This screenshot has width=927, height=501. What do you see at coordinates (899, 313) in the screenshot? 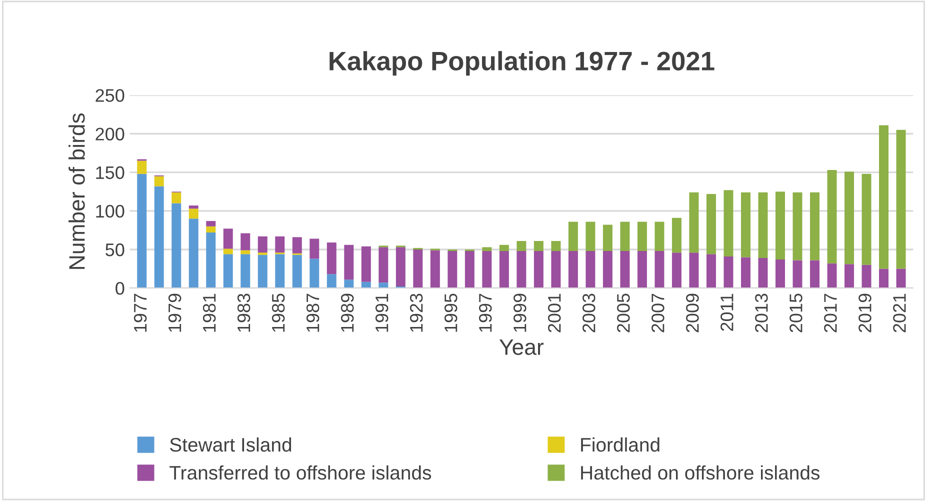
I see `x-tick-label: 2021` at bounding box center [899, 313].